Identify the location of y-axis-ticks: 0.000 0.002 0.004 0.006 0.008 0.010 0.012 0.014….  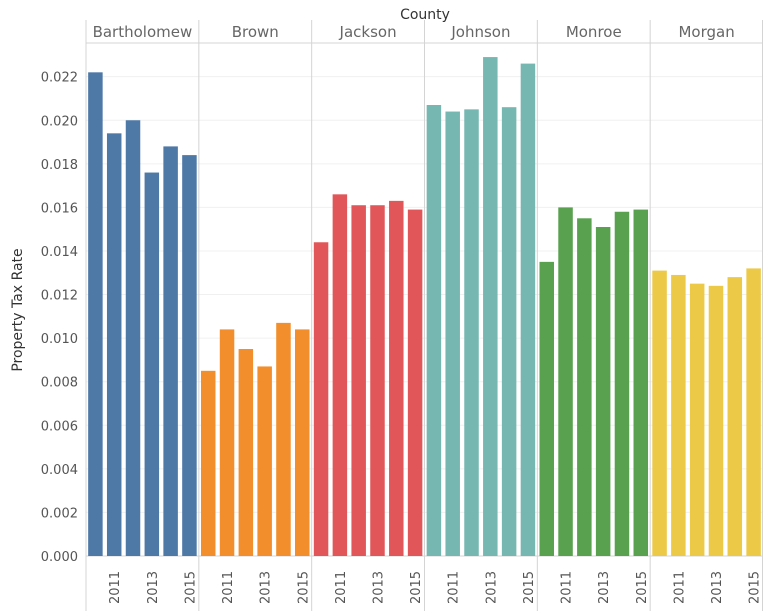
(59, 318).